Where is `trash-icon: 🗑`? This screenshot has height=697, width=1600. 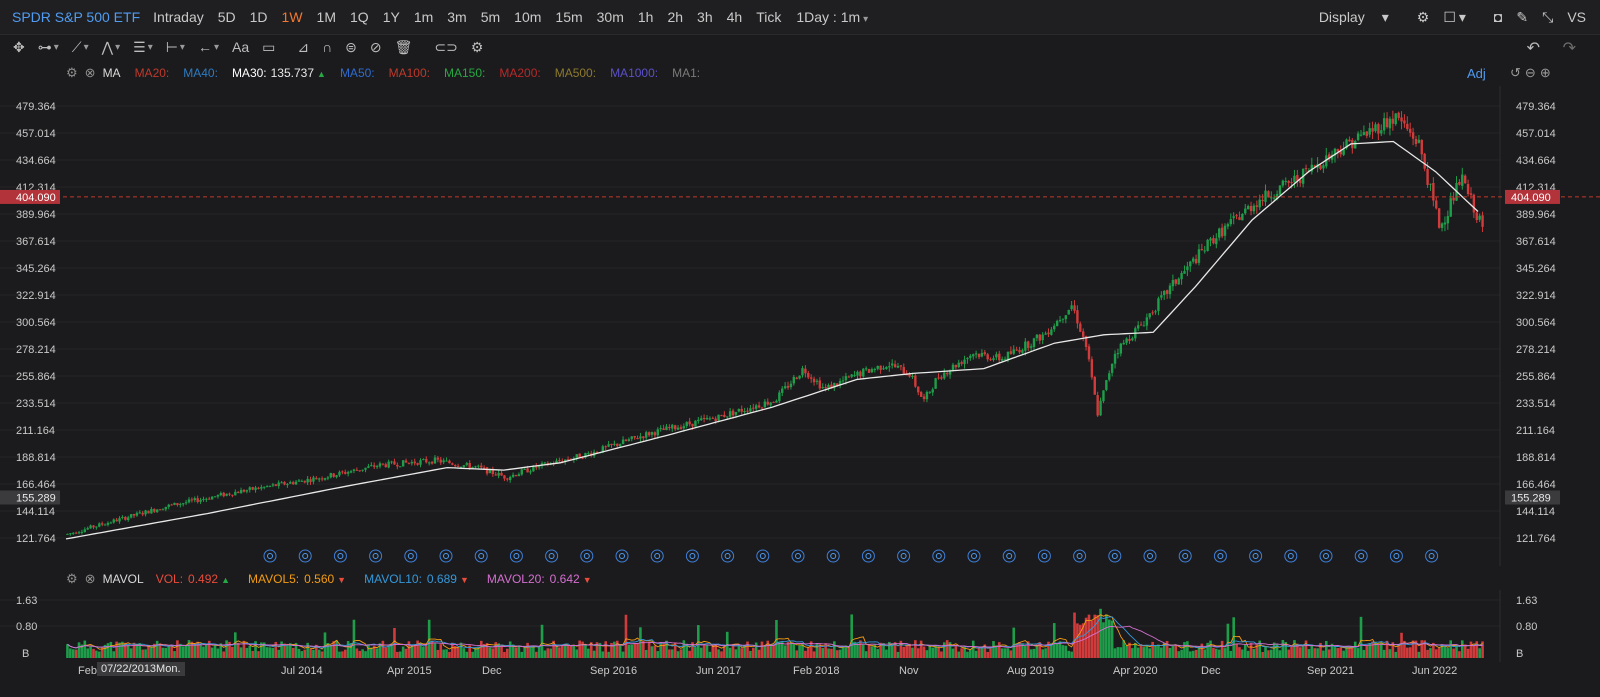 trash-icon: 🗑 is located at coordinates (403, 46).